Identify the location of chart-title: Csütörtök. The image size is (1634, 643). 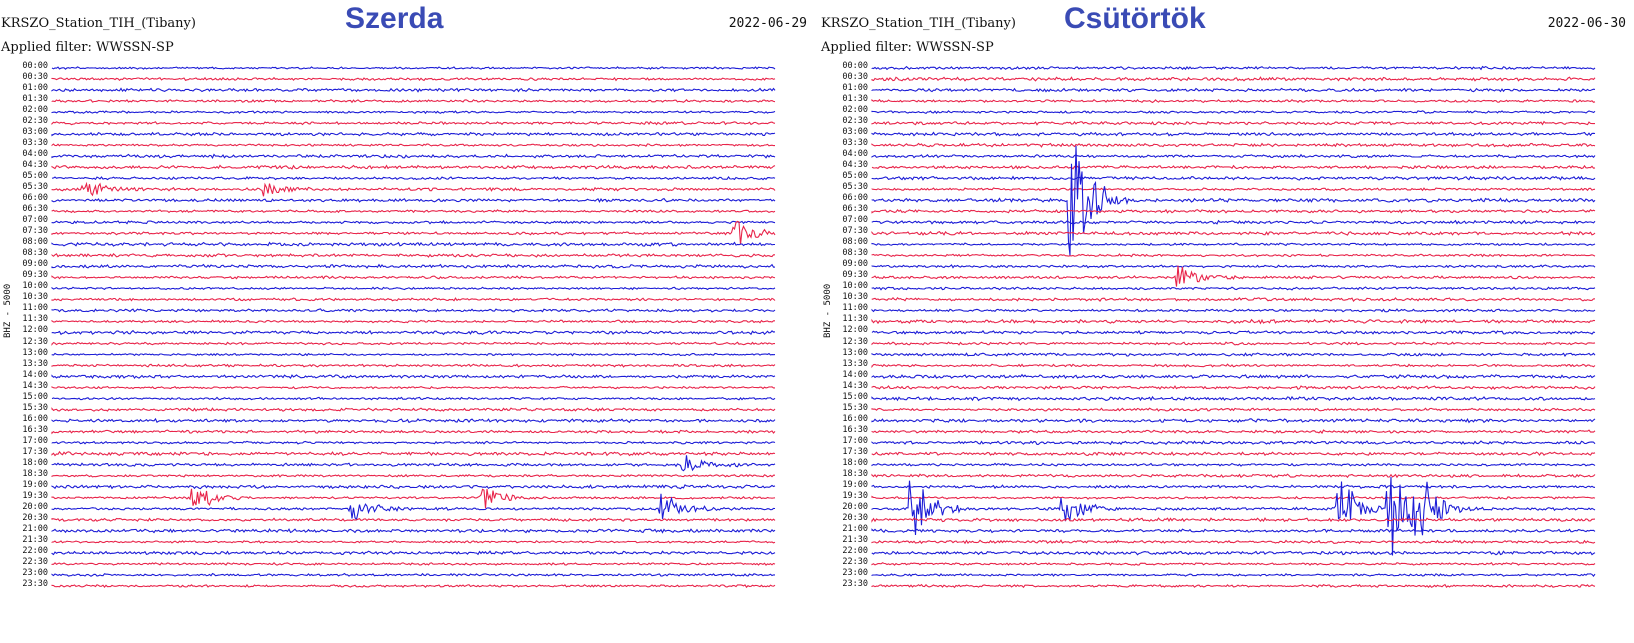
(1135, 18).